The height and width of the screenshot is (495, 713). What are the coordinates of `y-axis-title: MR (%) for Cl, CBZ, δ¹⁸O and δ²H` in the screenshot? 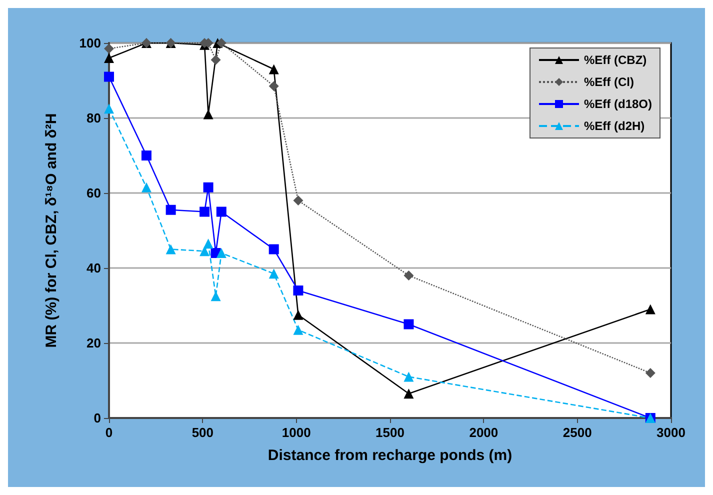 It's located at (51, 230).